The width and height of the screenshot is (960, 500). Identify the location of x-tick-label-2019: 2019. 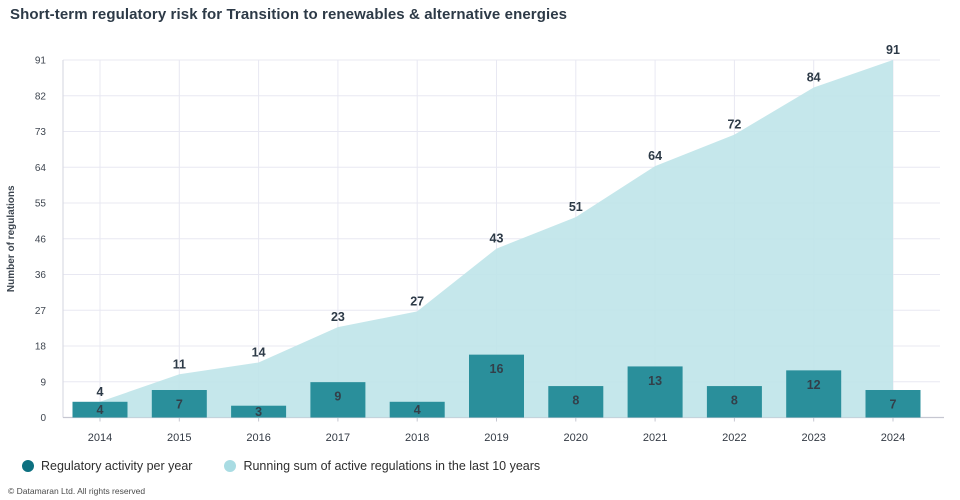
(496, 438).